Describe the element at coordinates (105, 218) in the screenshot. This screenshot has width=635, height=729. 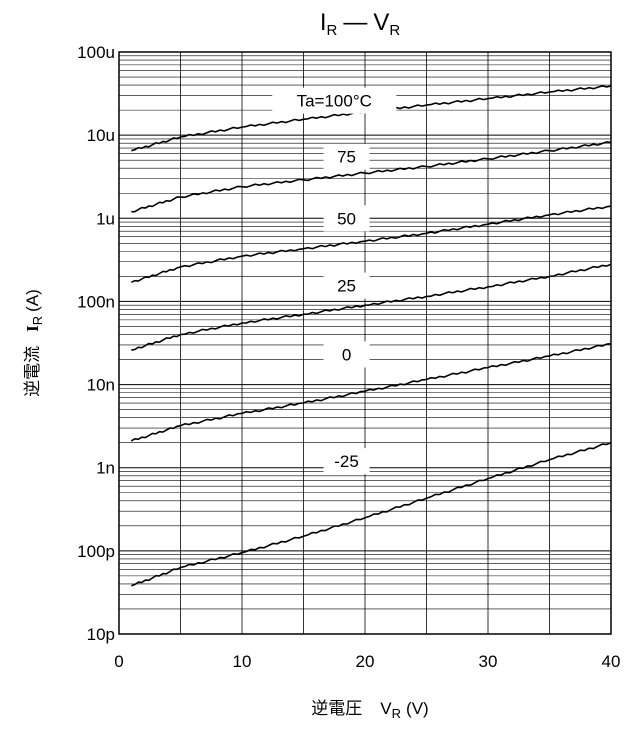
I see `y-tick-label: 1u` at that location.